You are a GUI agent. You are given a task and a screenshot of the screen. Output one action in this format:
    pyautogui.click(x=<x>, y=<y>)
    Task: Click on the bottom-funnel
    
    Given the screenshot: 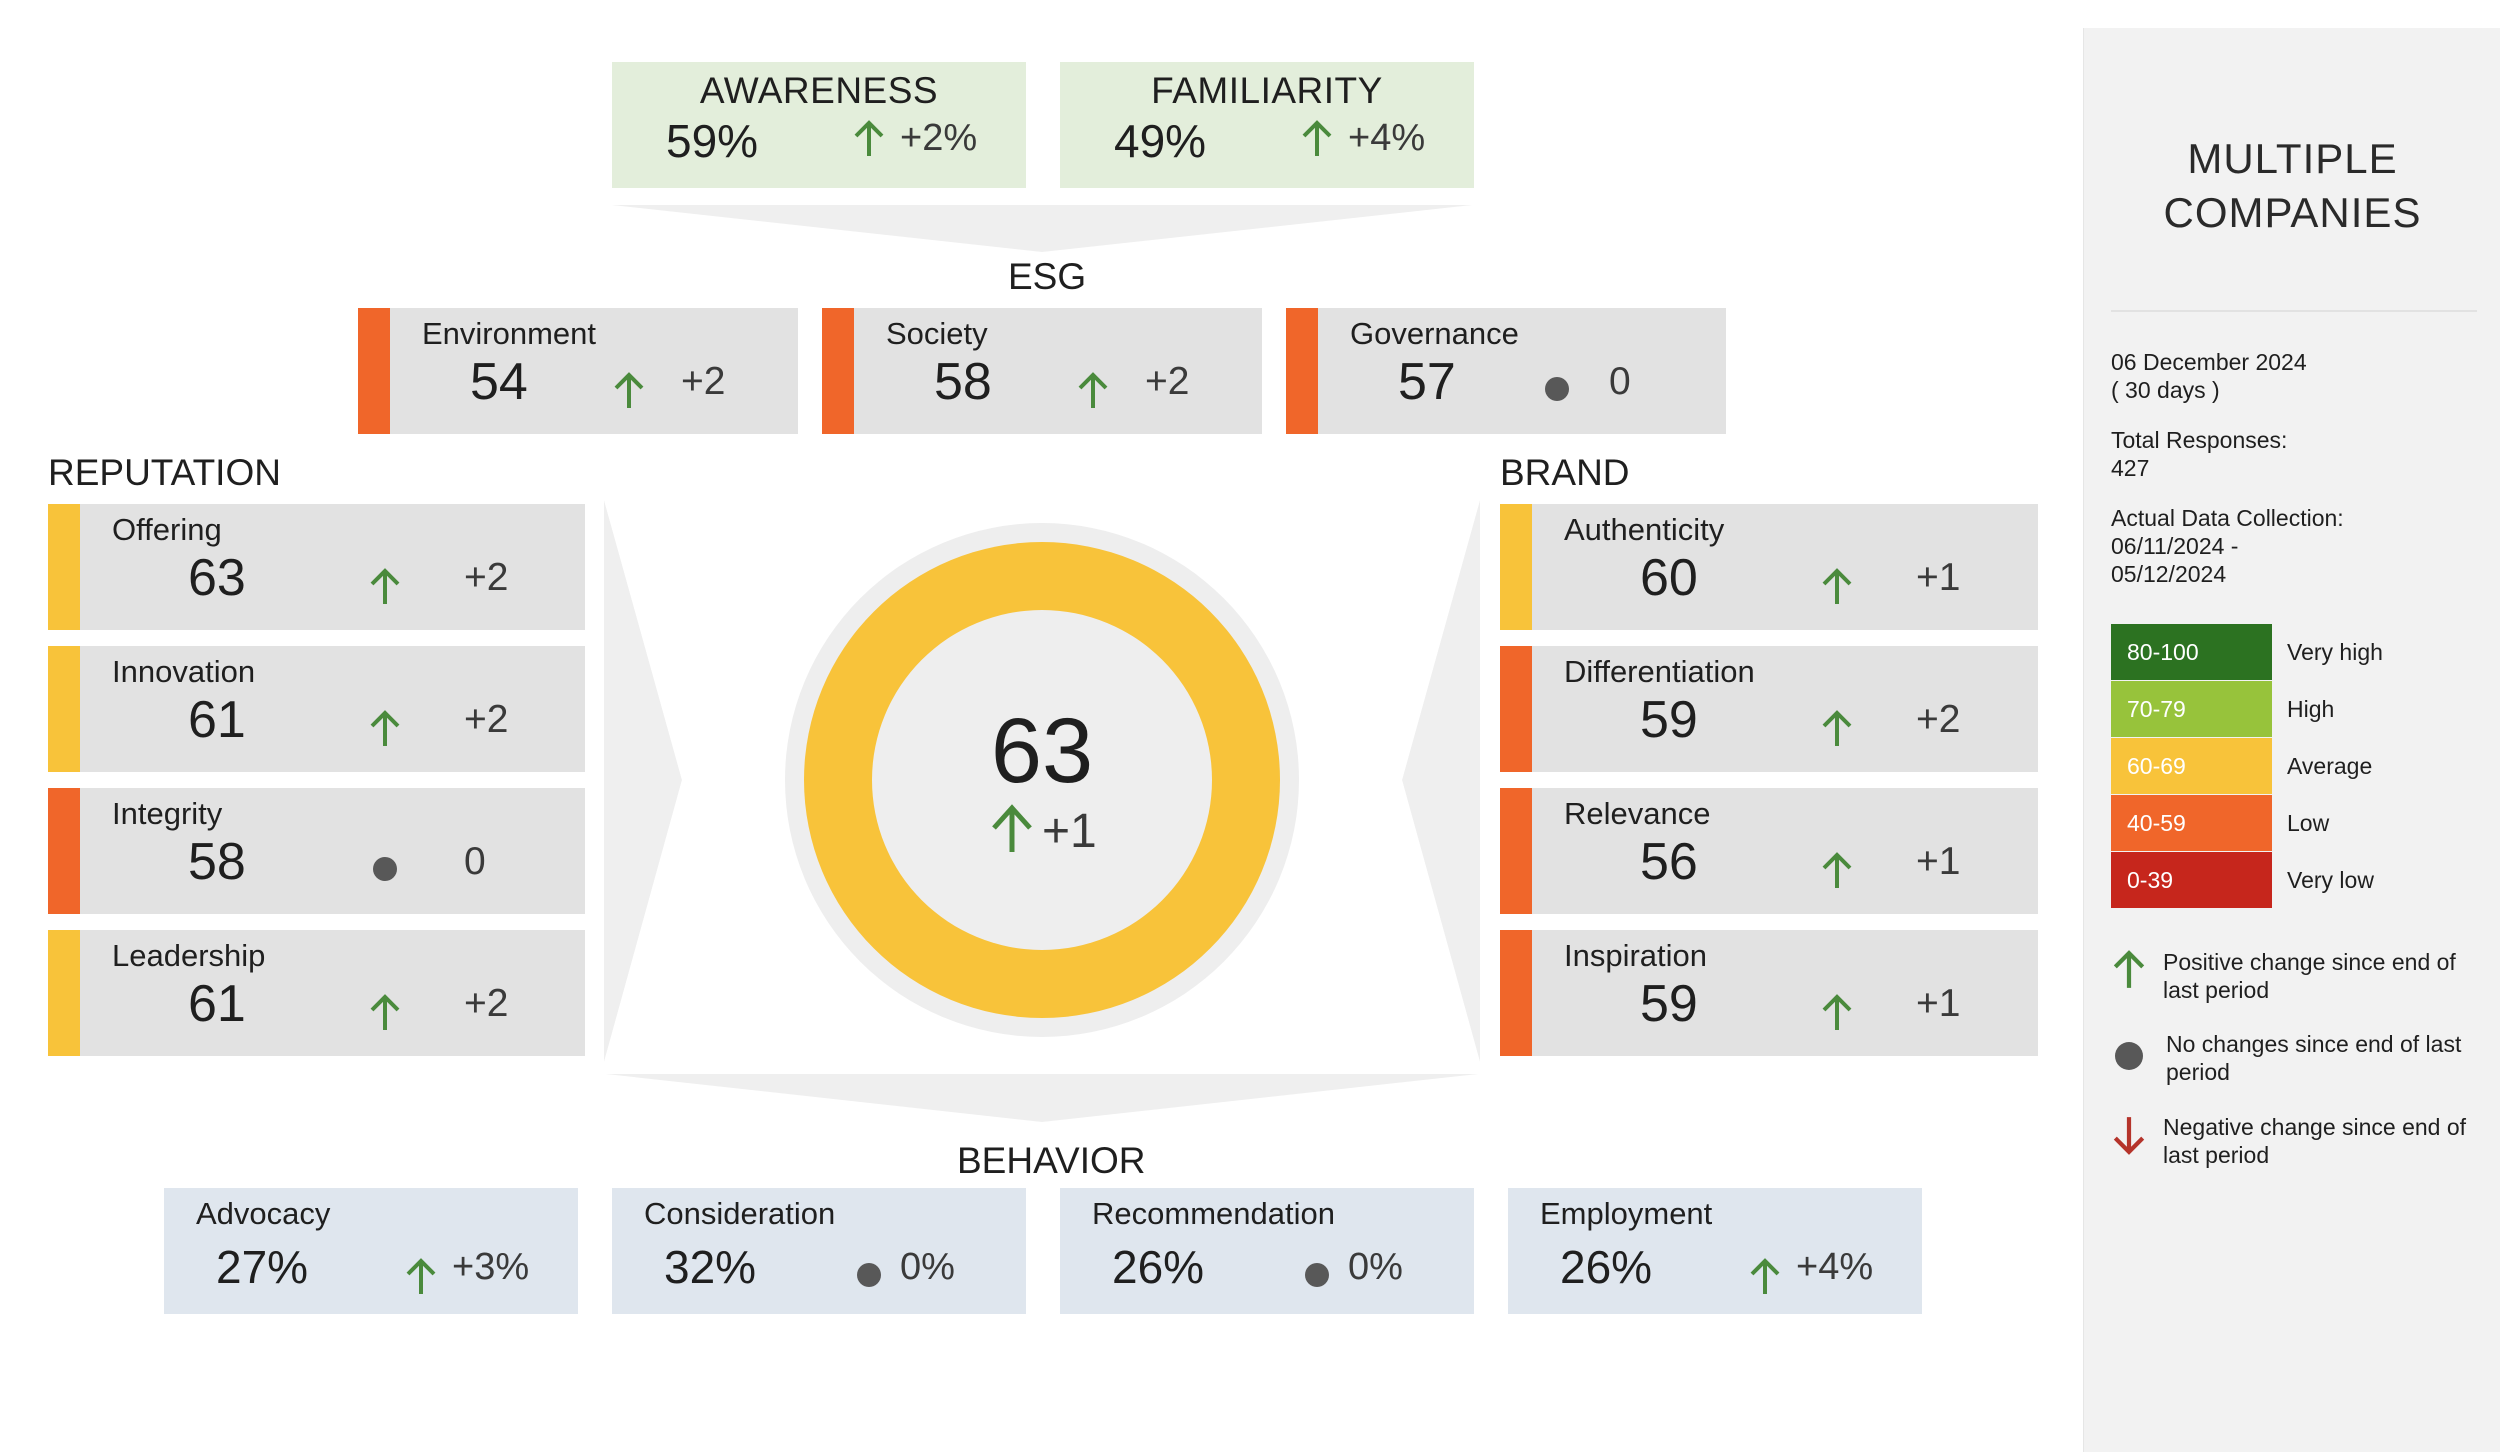 What is the action you would take?
    pyautogui.click(x=1042, y=1098)
    